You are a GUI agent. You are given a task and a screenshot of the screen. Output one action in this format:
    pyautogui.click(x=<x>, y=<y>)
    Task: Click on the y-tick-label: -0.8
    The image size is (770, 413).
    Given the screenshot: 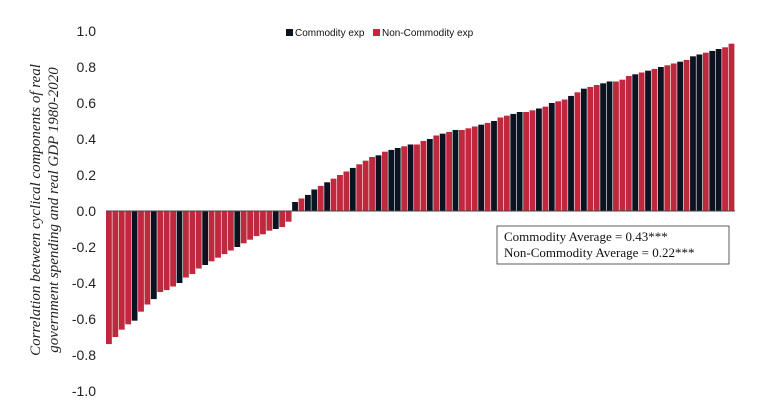 What is the action you would take?
    pyautogui.click(x=84, y=355)
    